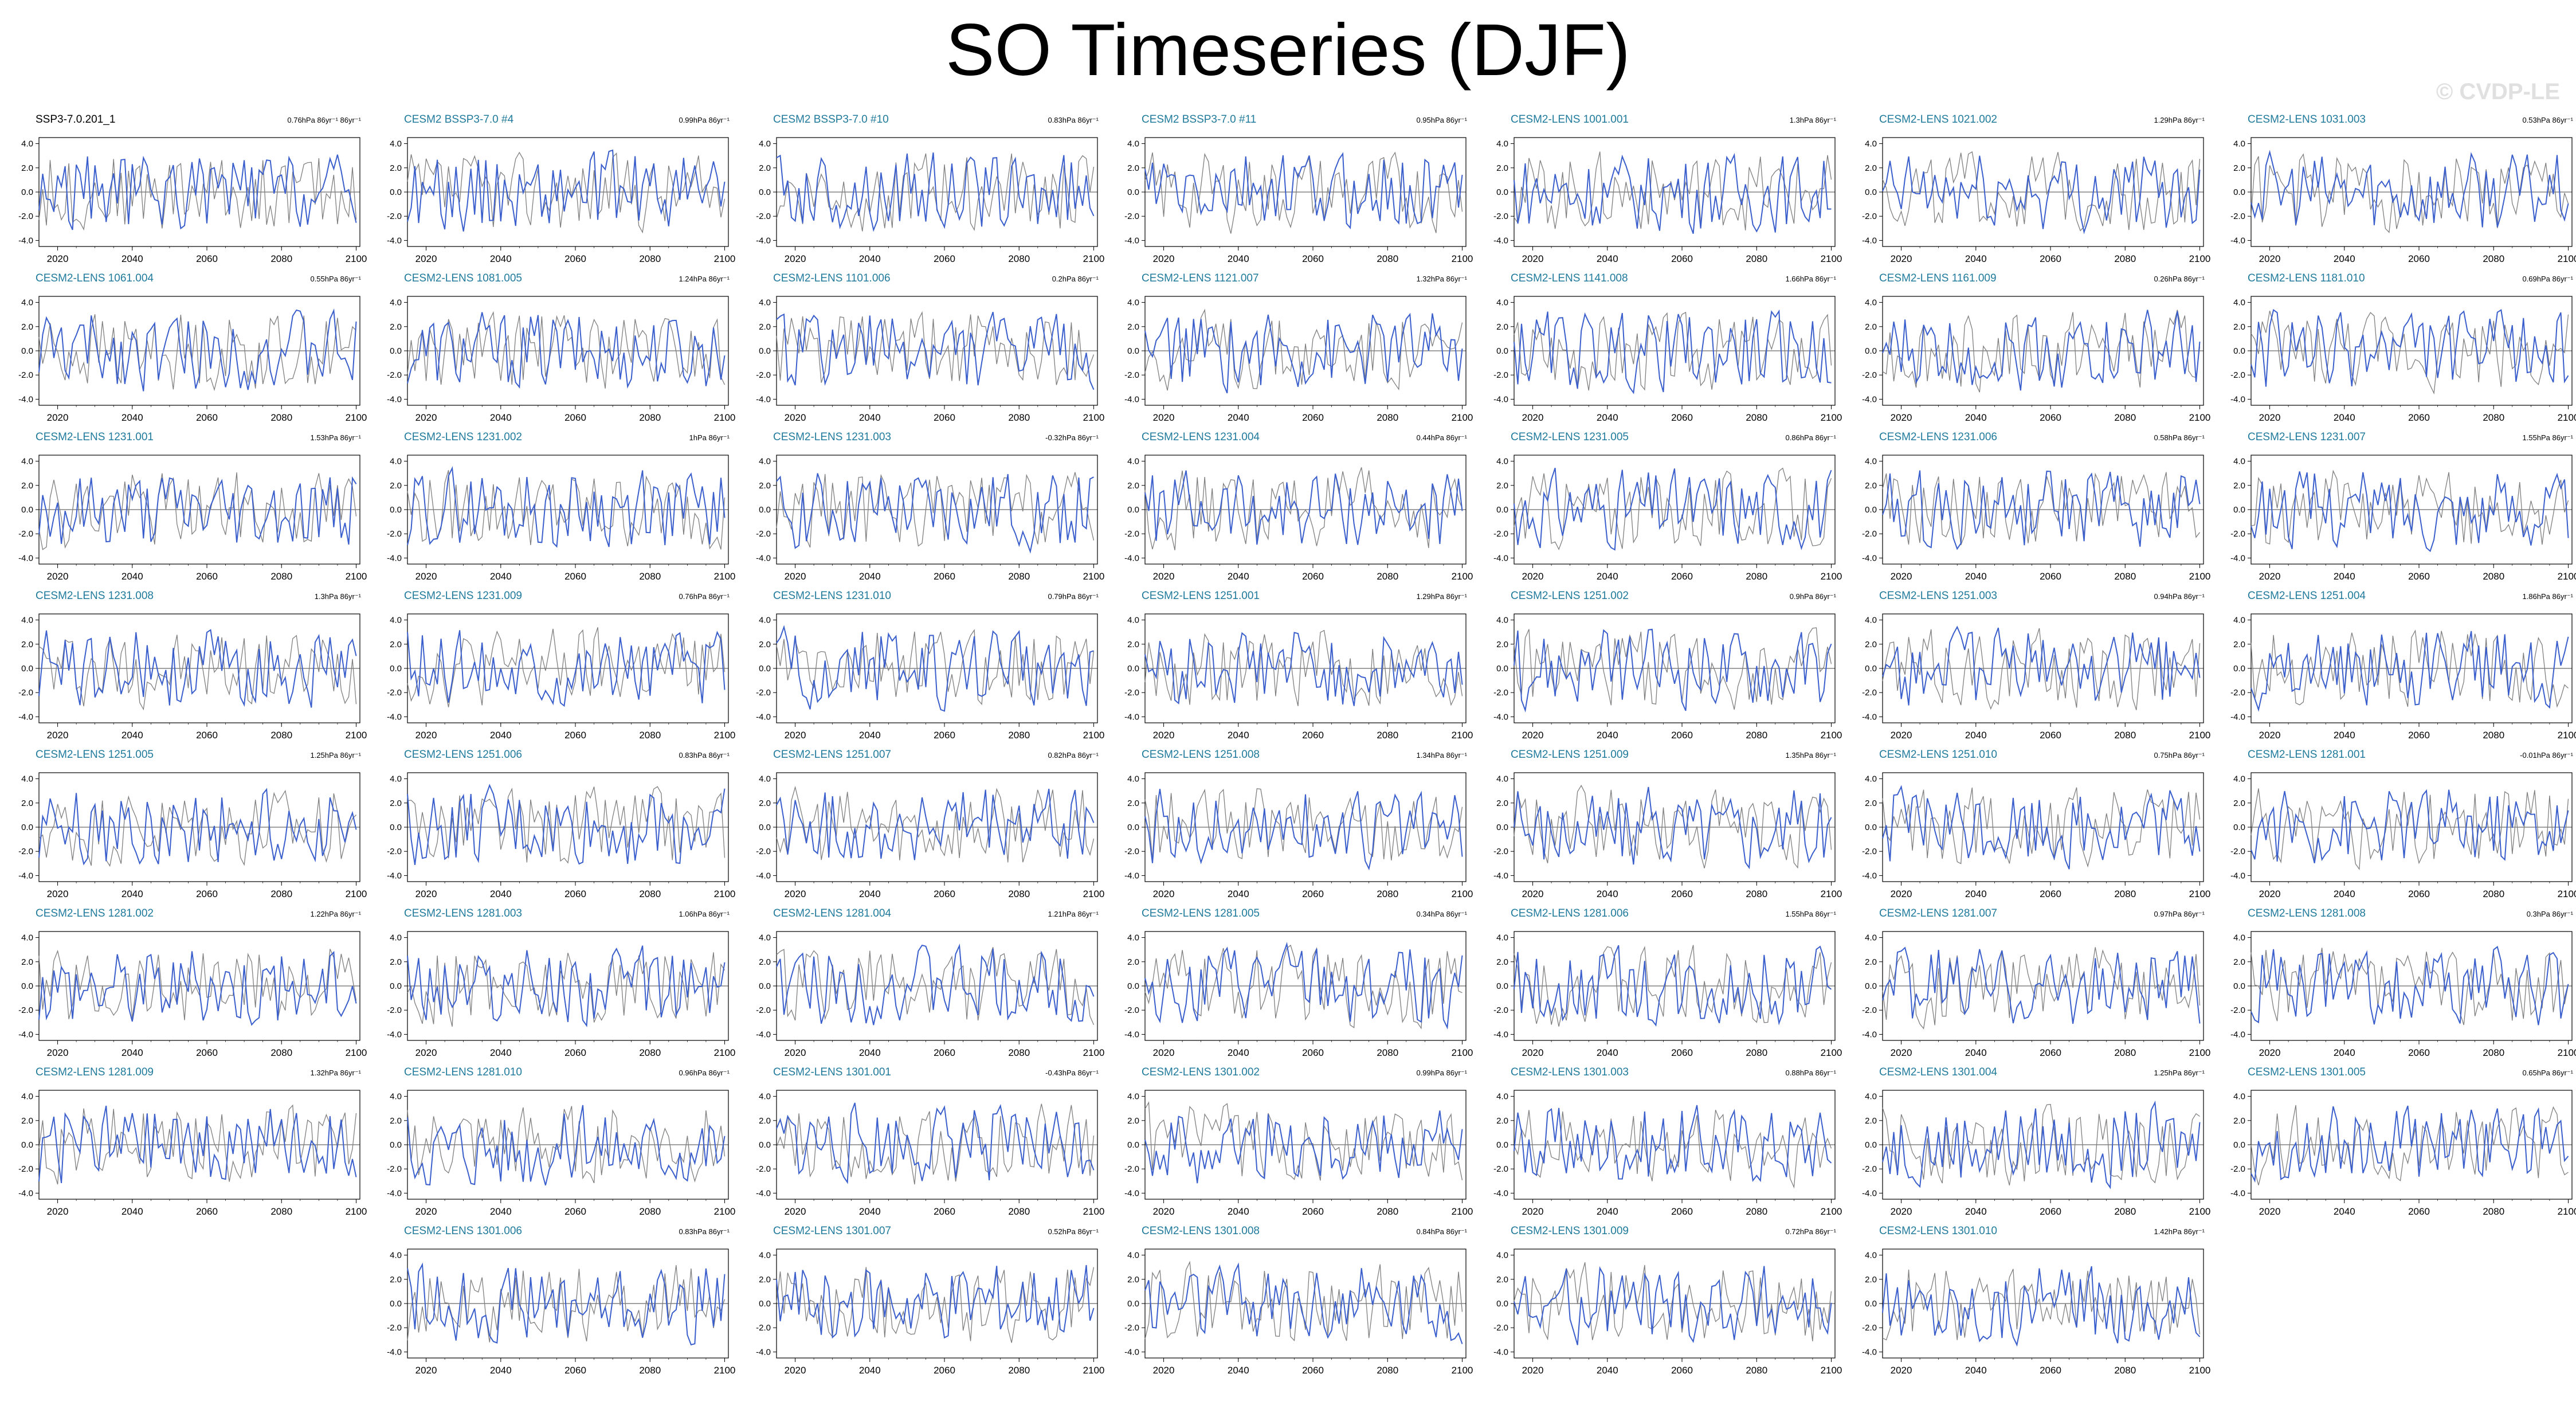 This screenshot has width=2576, height=1409. Describe the element at coordinates (1570, 120) in the screenshot. I see `panel-title: CESM2-LENS 1001.001` at that location.